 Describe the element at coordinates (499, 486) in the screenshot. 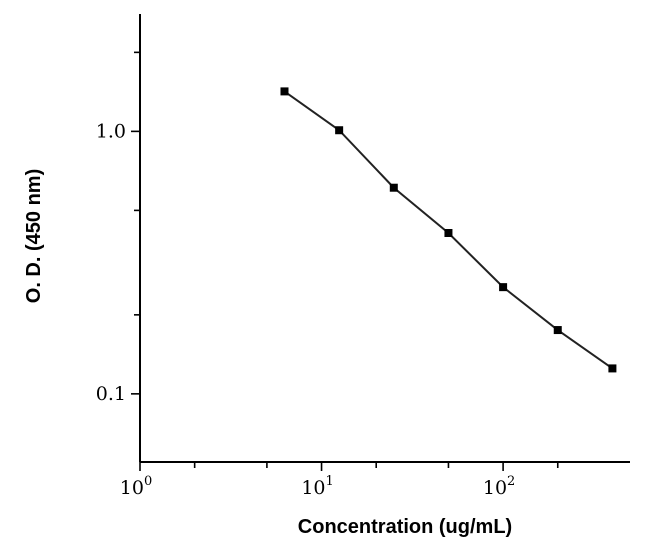

I see `x-tick-label: 10²` at that location.